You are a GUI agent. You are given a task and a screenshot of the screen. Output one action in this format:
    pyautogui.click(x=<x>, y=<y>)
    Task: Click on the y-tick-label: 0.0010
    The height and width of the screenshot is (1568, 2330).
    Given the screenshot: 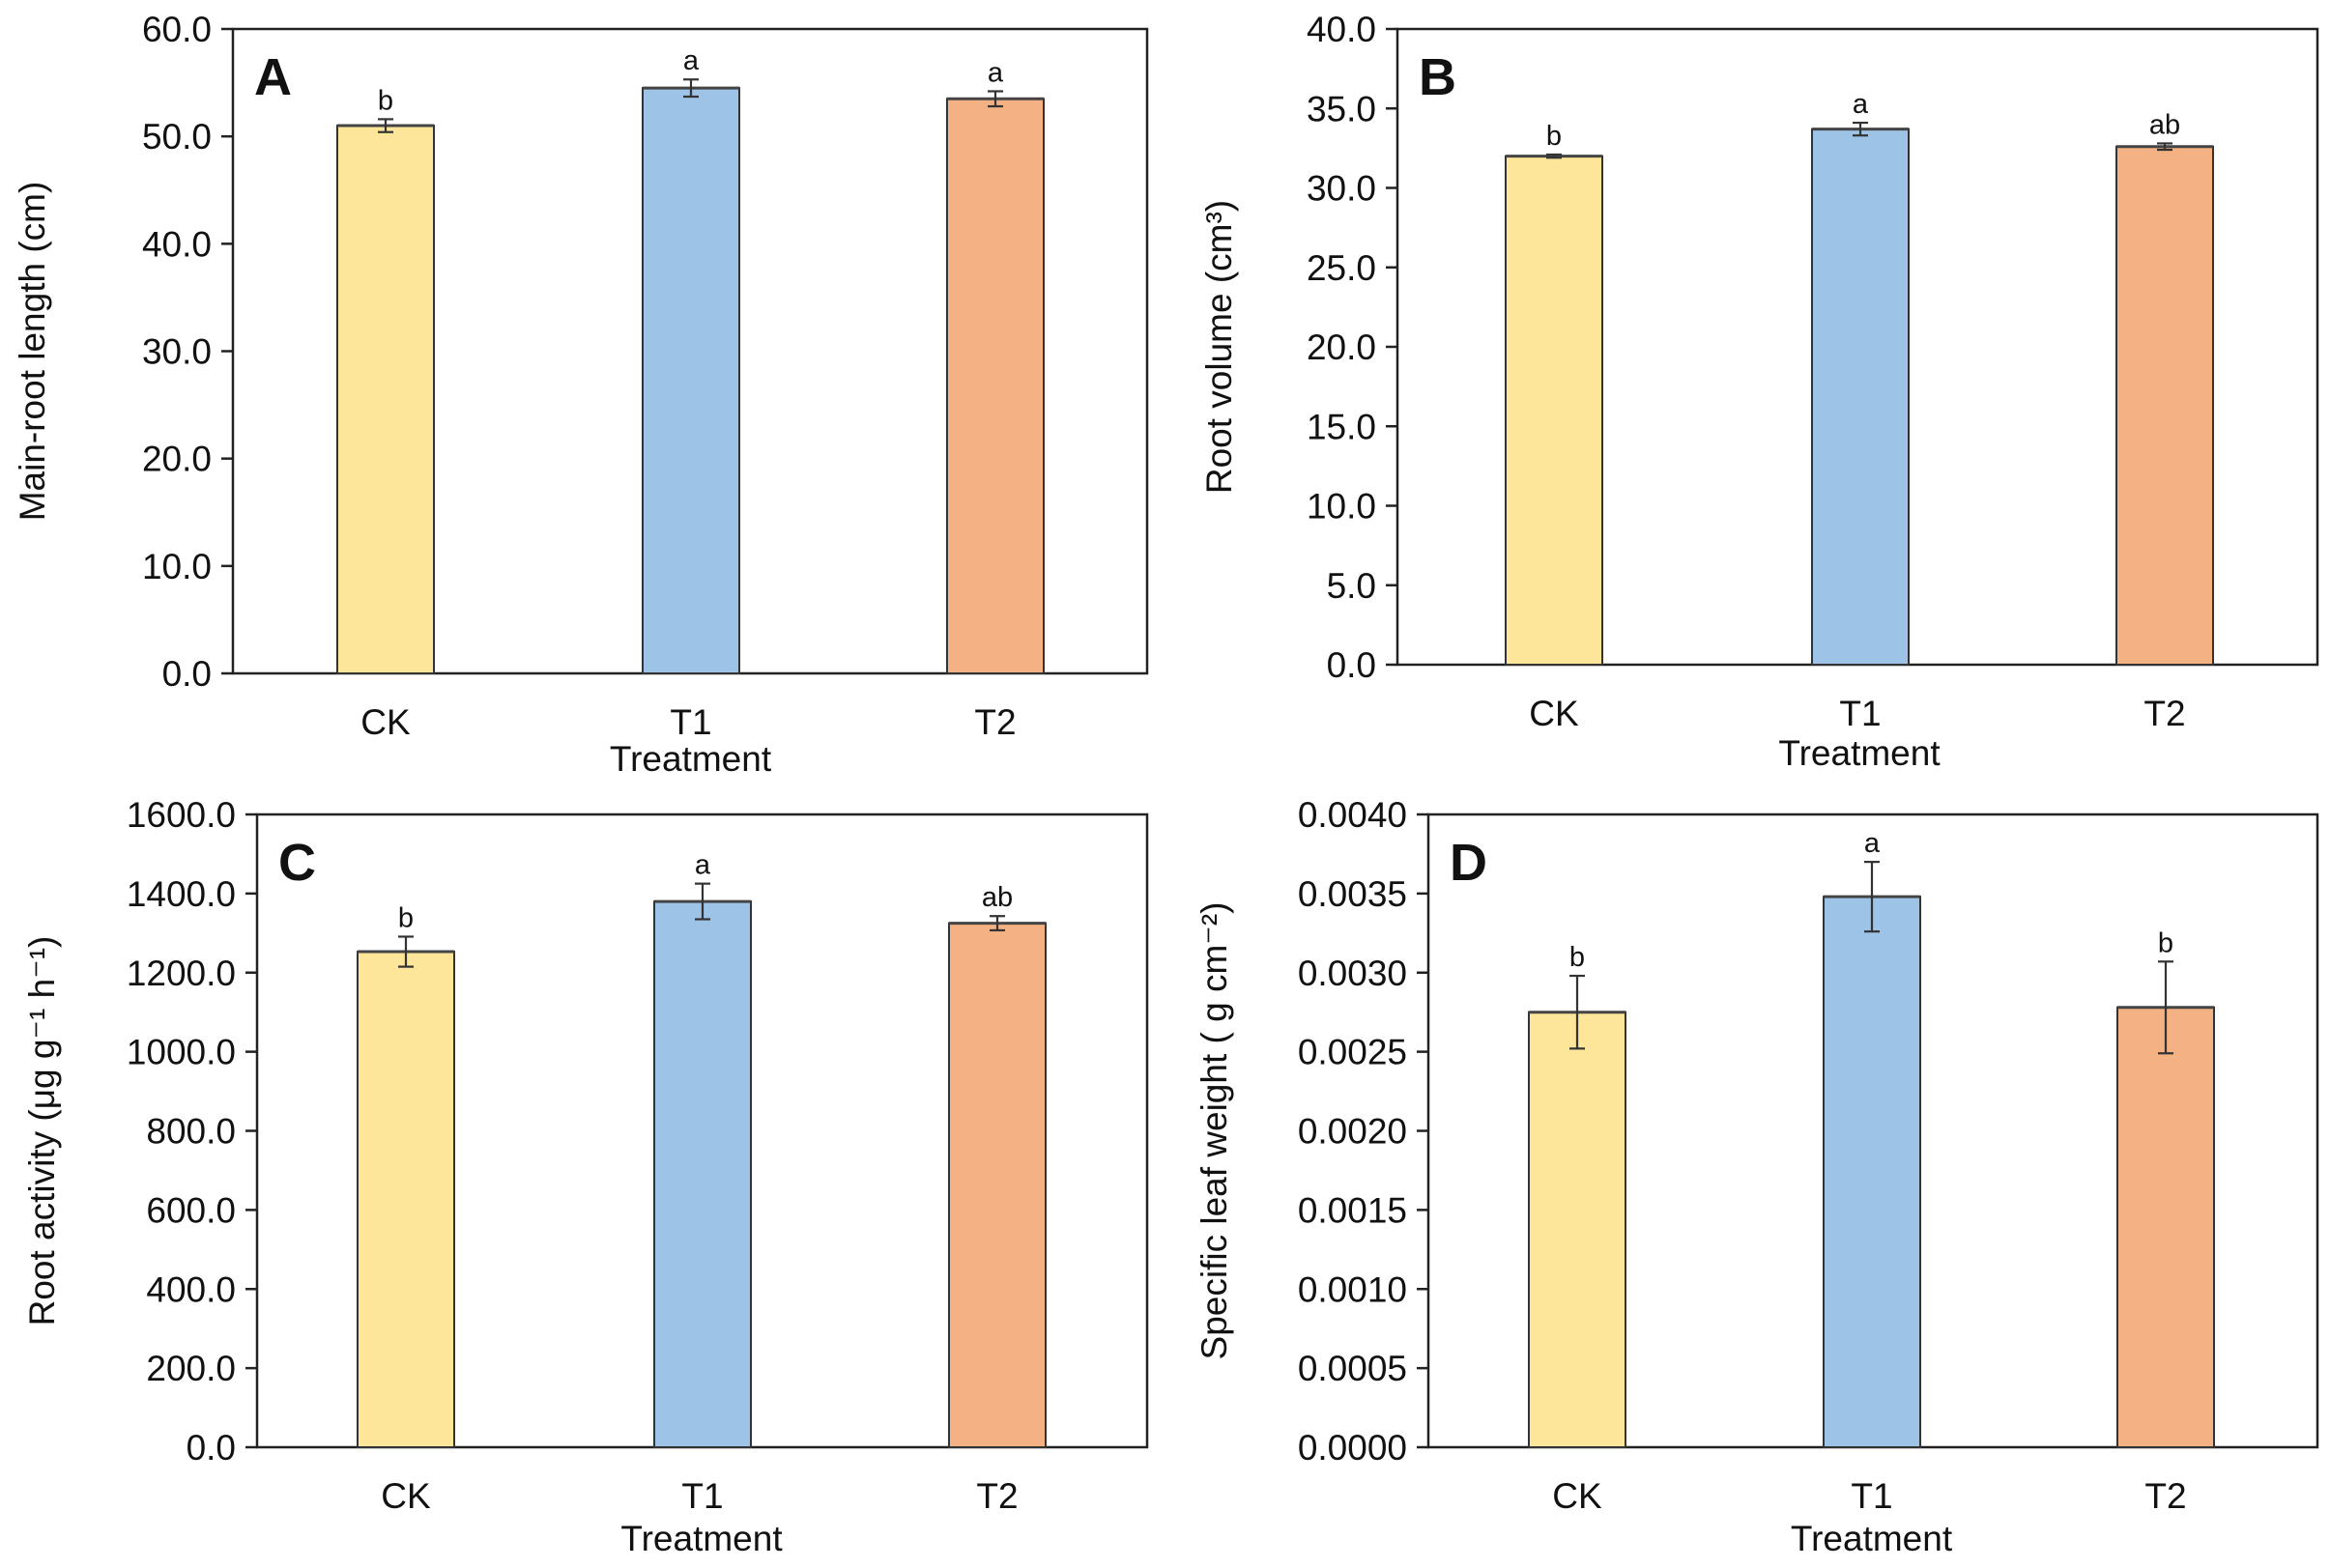 What is the action you would take?
    pyautogui.click(x=1352, y=1289)
    